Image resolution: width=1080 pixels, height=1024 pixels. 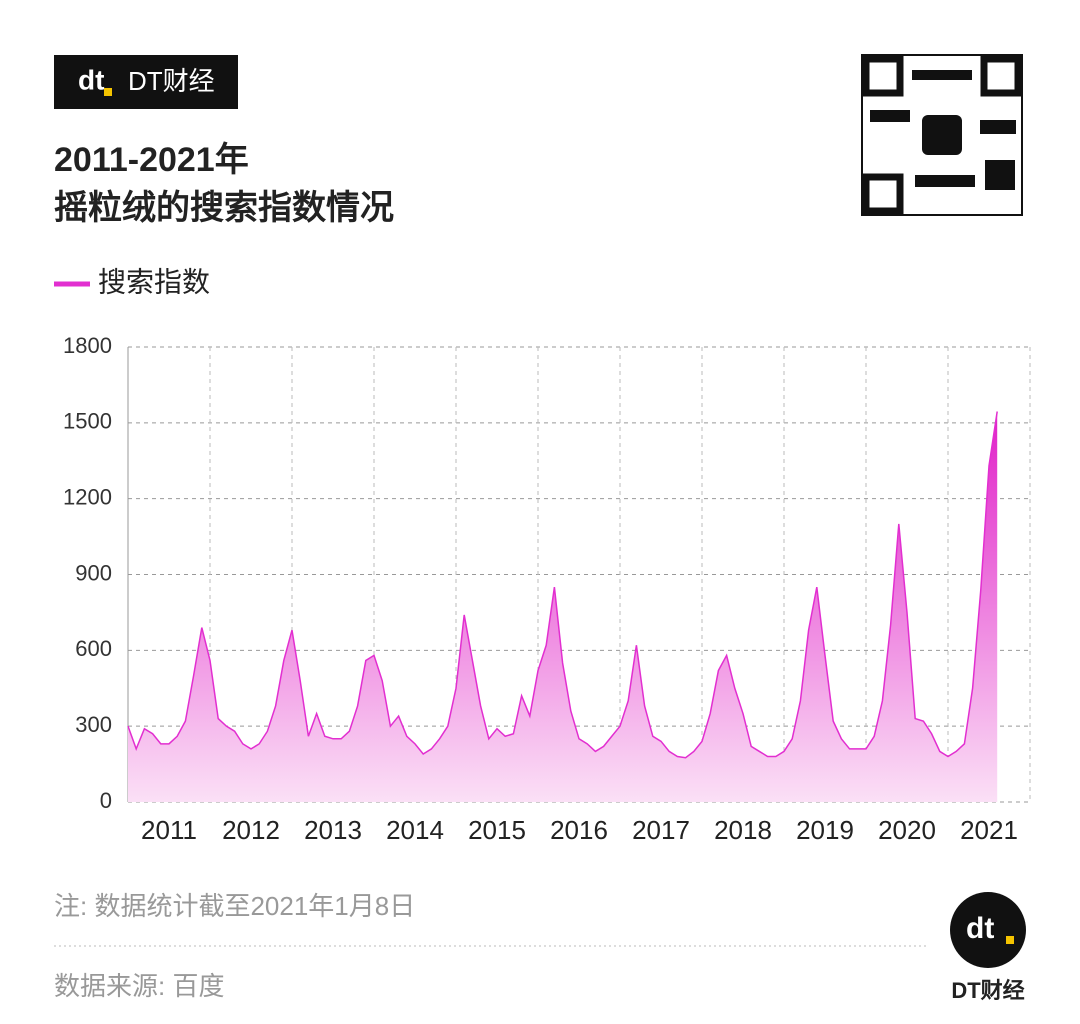 What do you see at coordinates (251, 830) in the screenshot?
I see `x-tick-label: 2012` at bounding box center [251, 830].